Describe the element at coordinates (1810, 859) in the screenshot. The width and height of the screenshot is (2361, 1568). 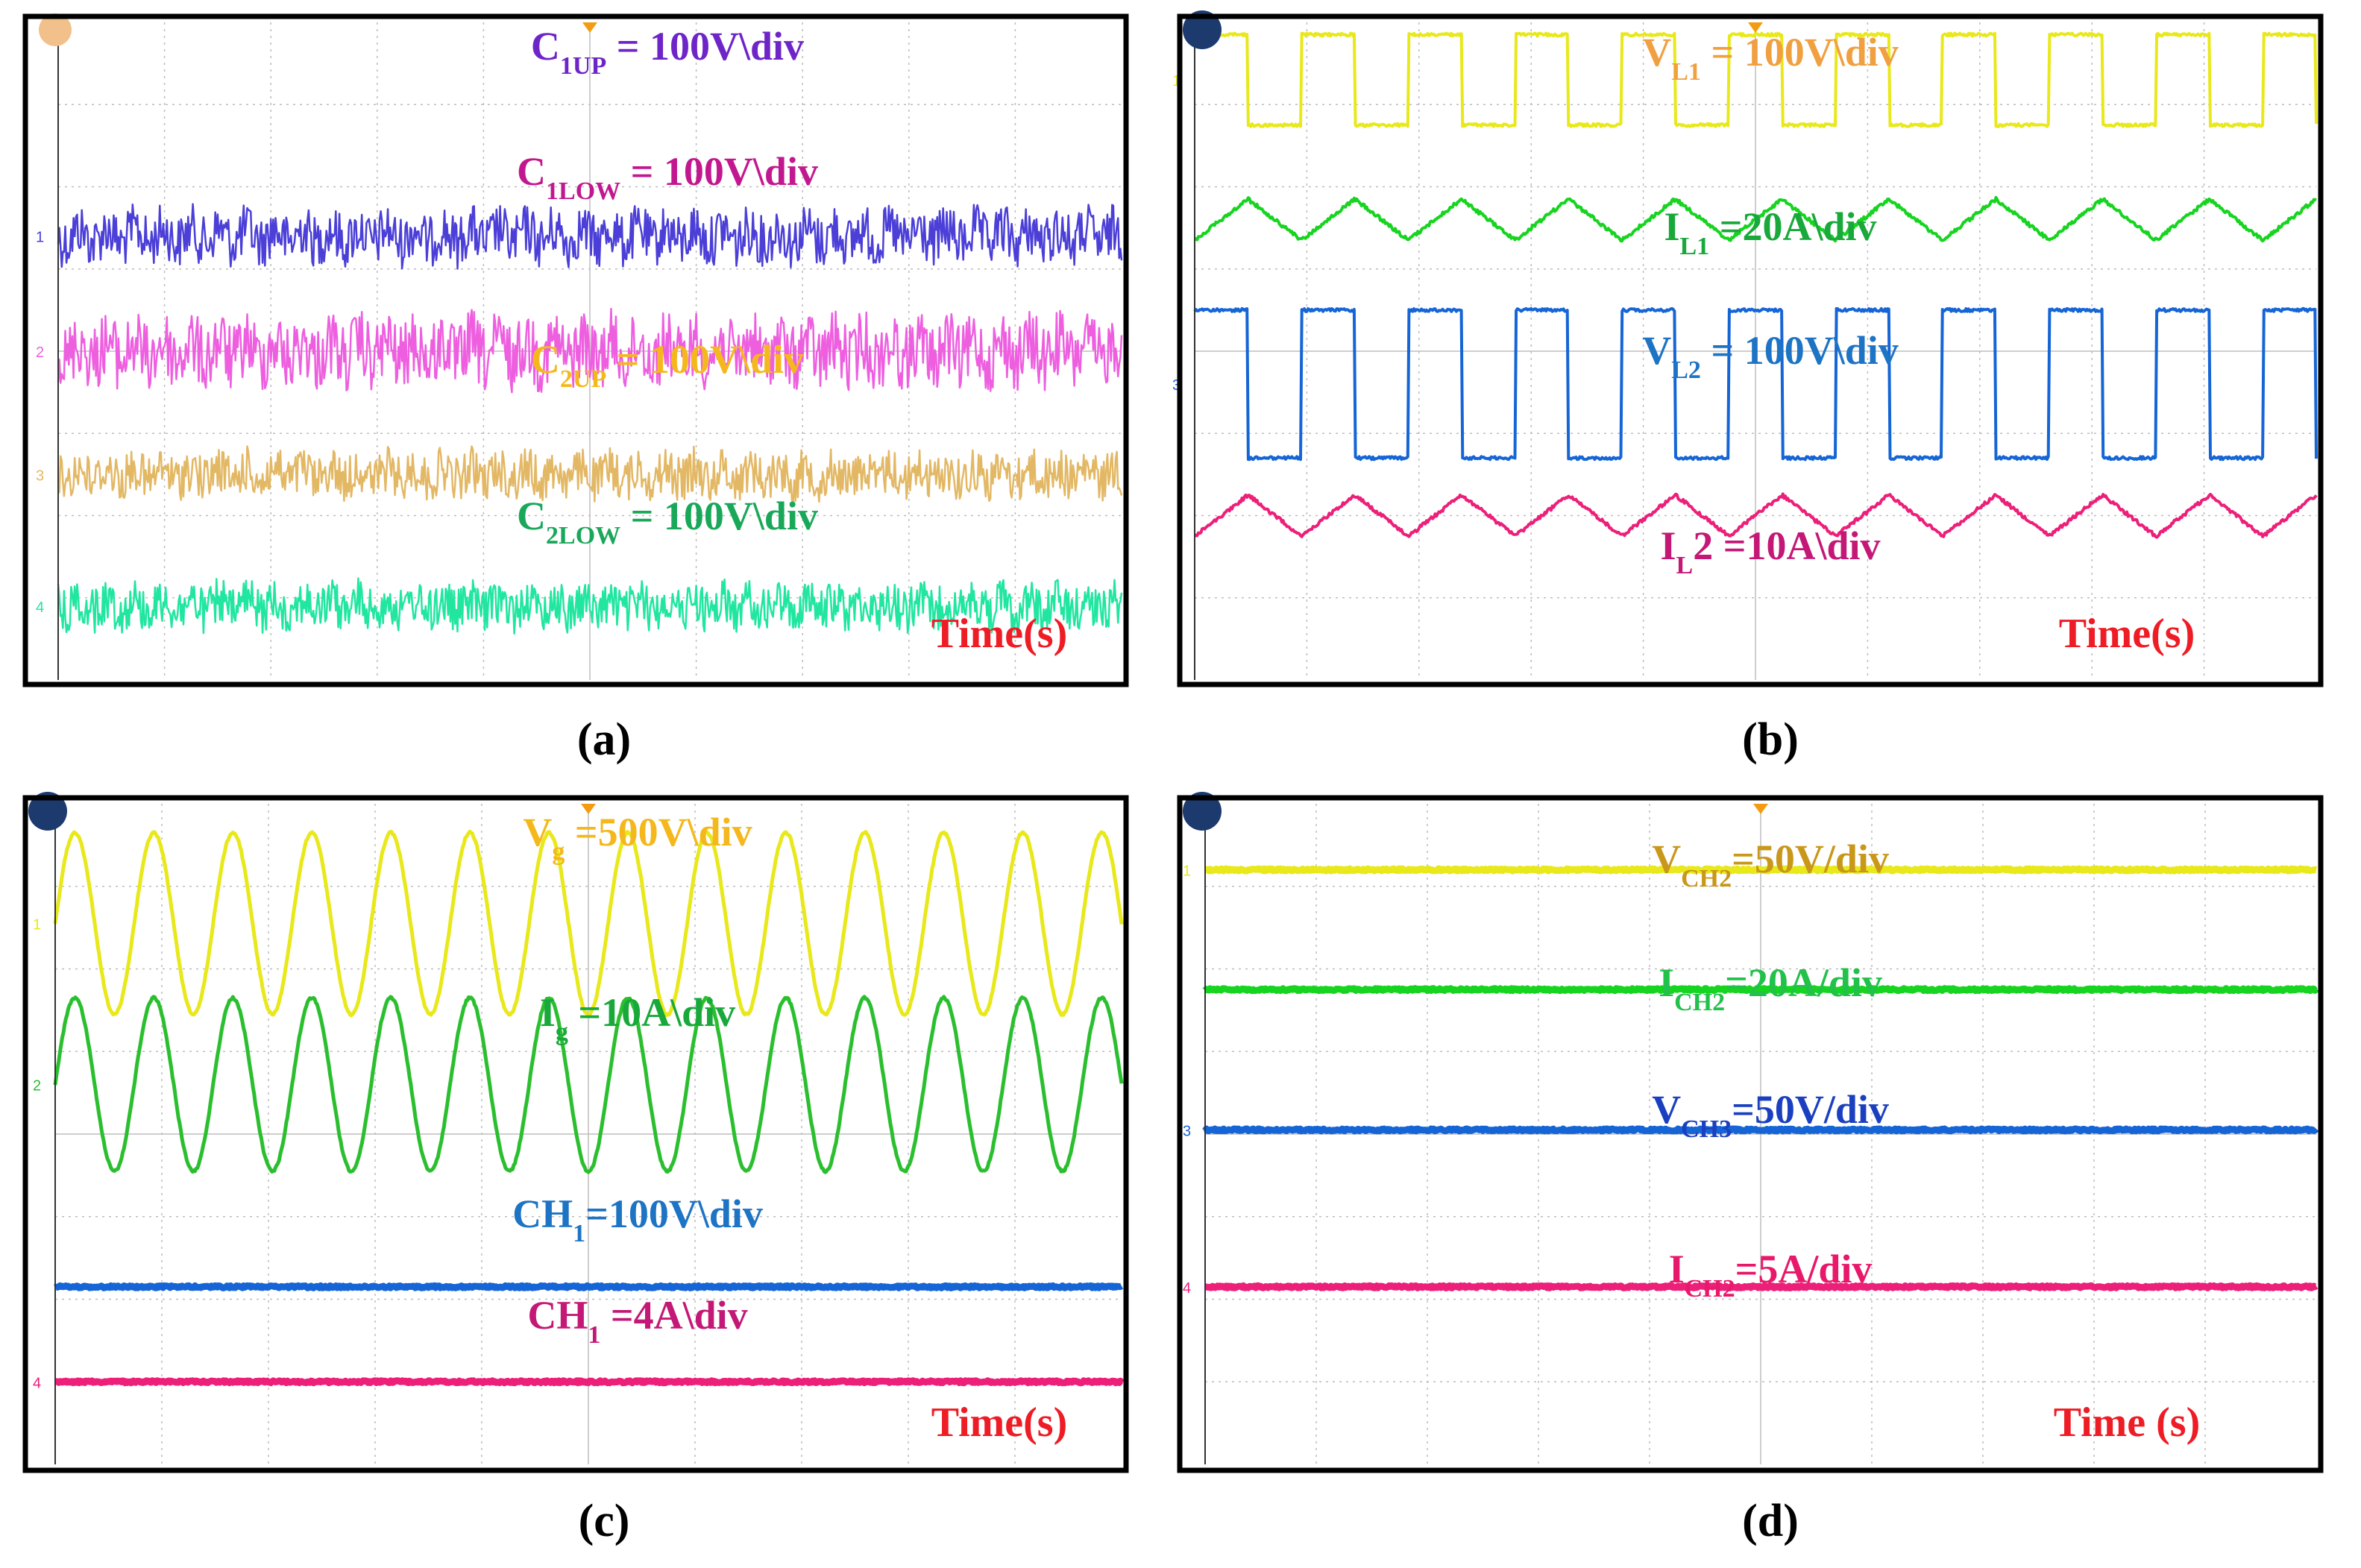
I see `series-label-rest: =50V/div` at that location.